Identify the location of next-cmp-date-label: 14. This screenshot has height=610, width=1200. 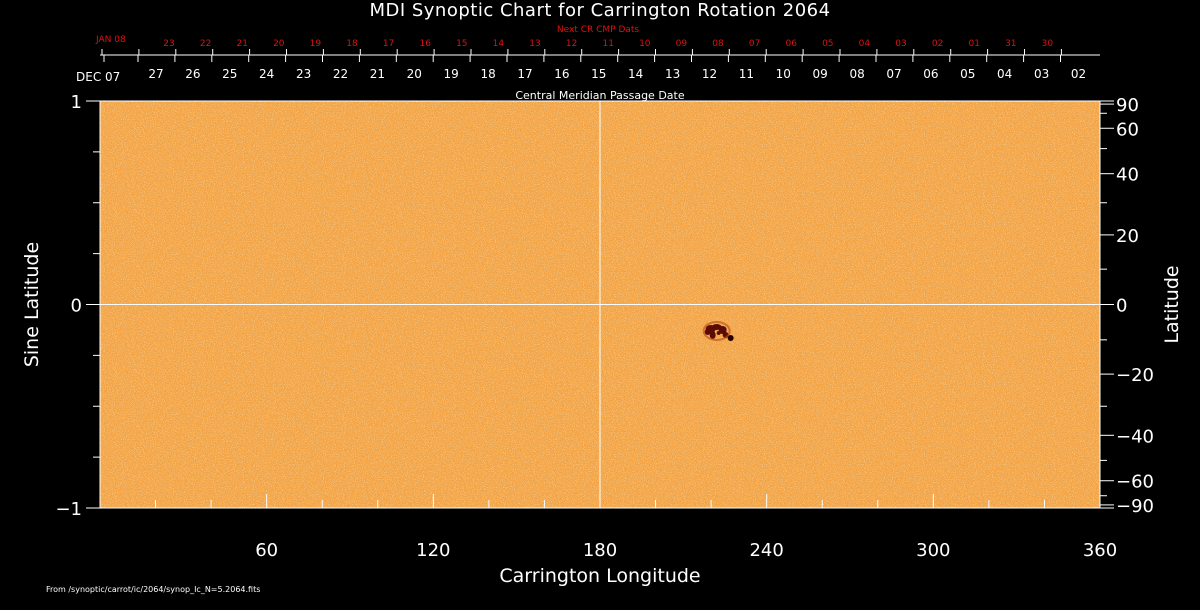
(499, 44).